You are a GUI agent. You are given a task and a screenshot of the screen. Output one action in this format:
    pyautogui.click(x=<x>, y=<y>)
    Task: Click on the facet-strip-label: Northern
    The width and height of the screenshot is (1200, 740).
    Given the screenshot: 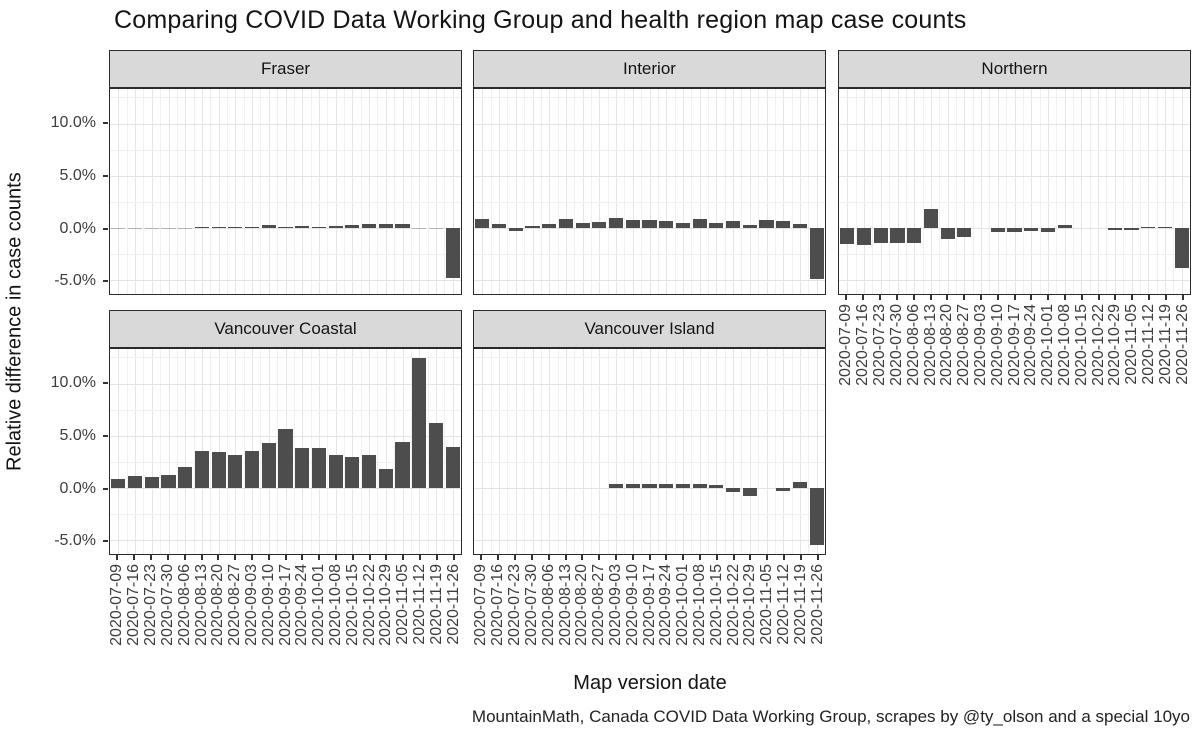 What is the action you would take?
    pyautogui.click(x=1014, y=68)
    